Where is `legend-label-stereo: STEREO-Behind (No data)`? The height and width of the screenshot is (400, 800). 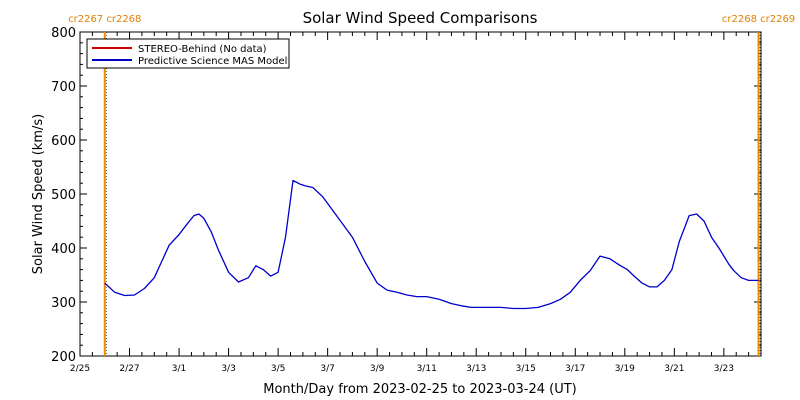 legend-label-stereo: STEREO-Behind (No data) is located at coordinates (202, 49).